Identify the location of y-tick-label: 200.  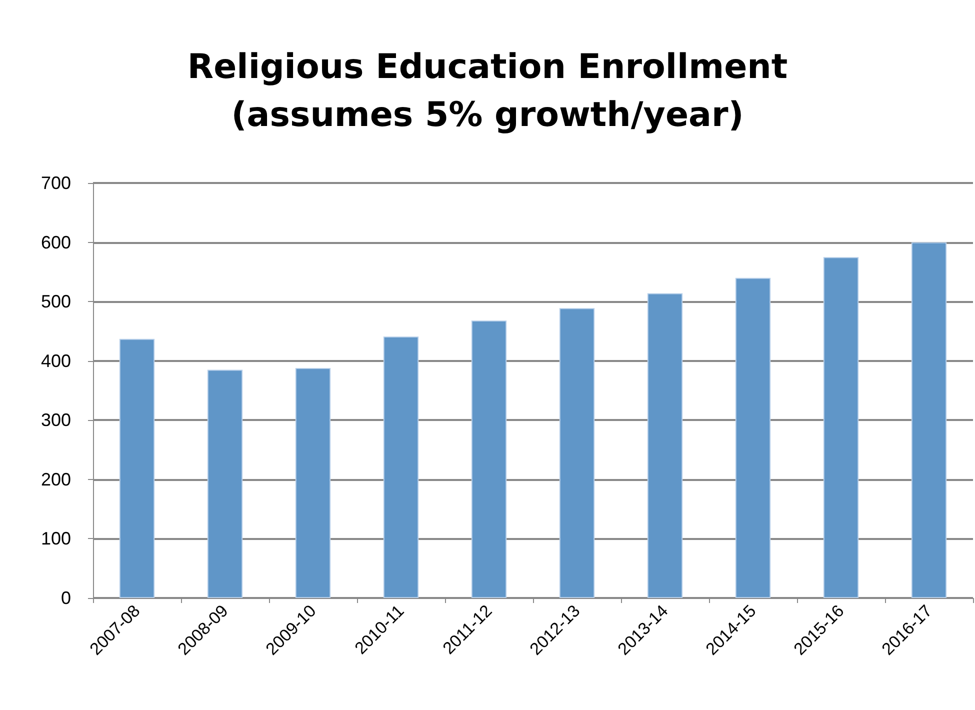
(55, 479).